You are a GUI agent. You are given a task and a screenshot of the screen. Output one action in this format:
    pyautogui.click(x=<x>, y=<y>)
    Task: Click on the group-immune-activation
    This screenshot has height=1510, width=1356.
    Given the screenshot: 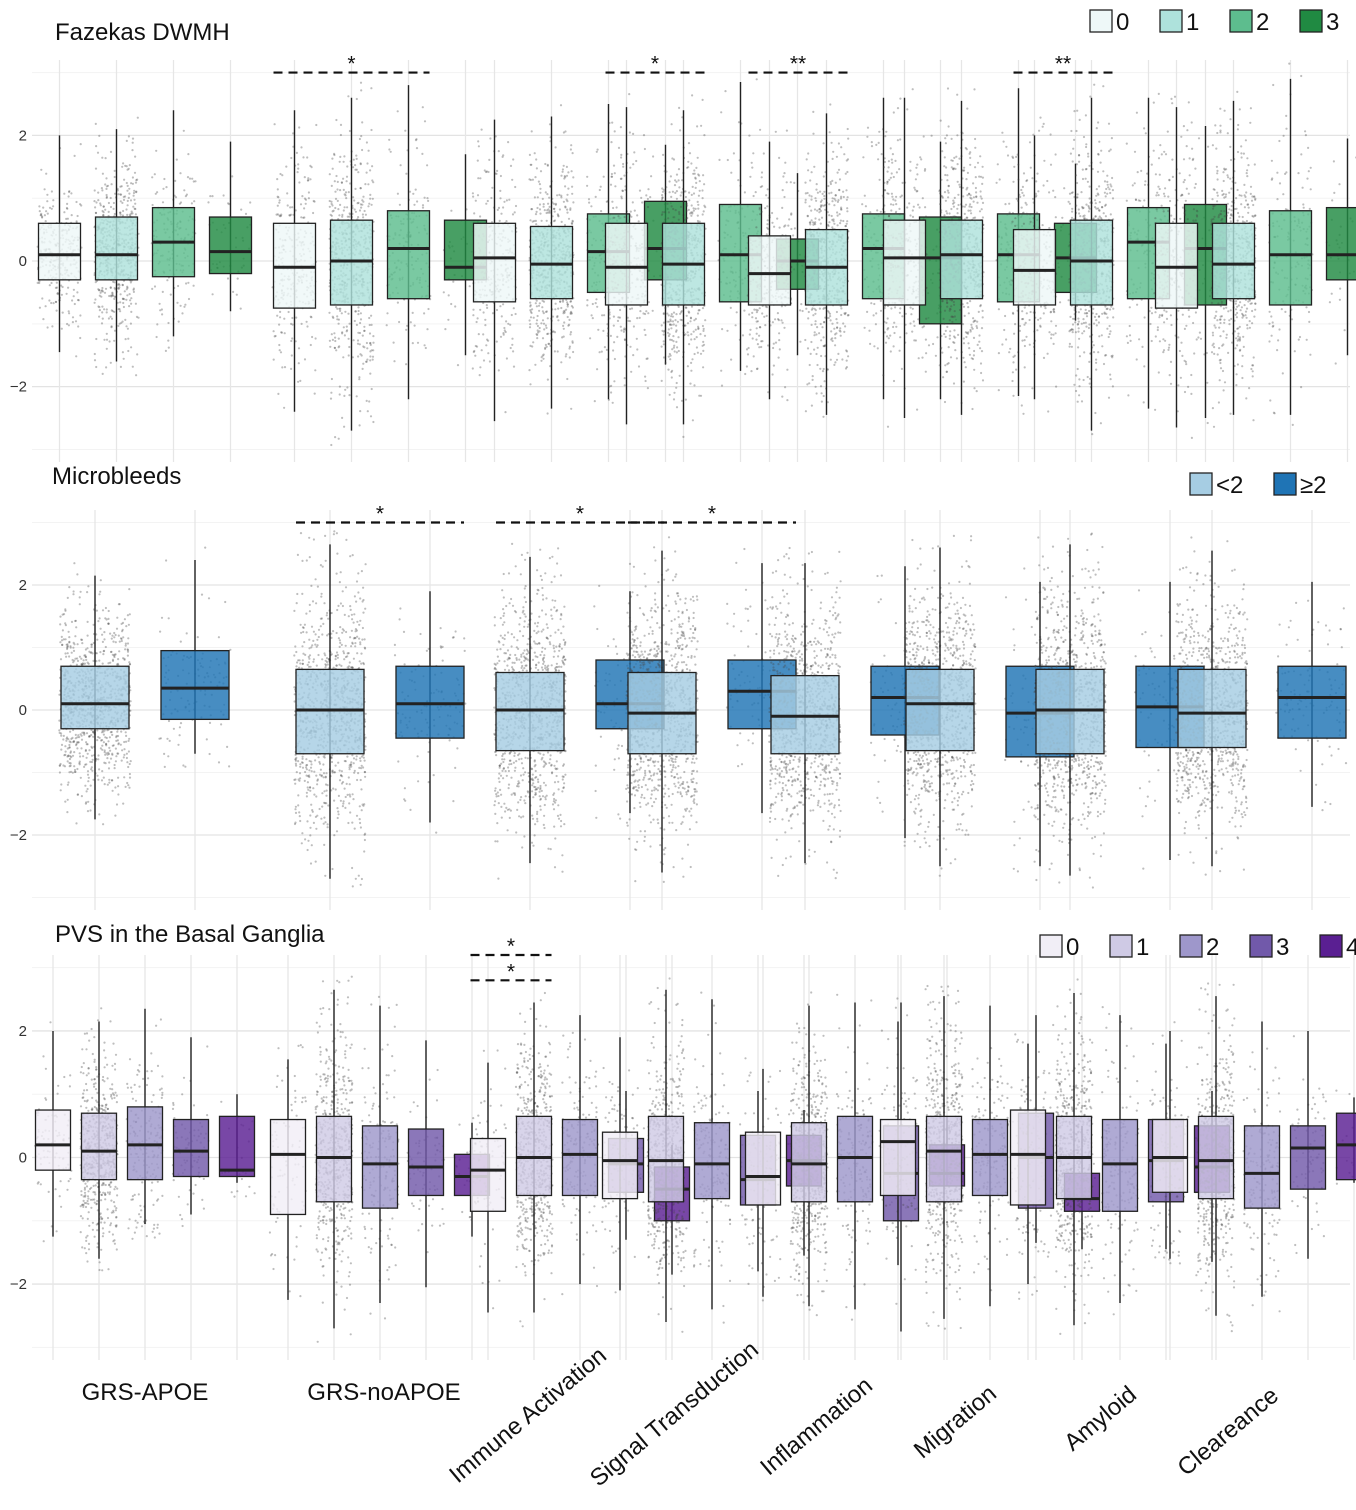 What is the action you would take?
    pyautogui.click(x=580, y=262)
    